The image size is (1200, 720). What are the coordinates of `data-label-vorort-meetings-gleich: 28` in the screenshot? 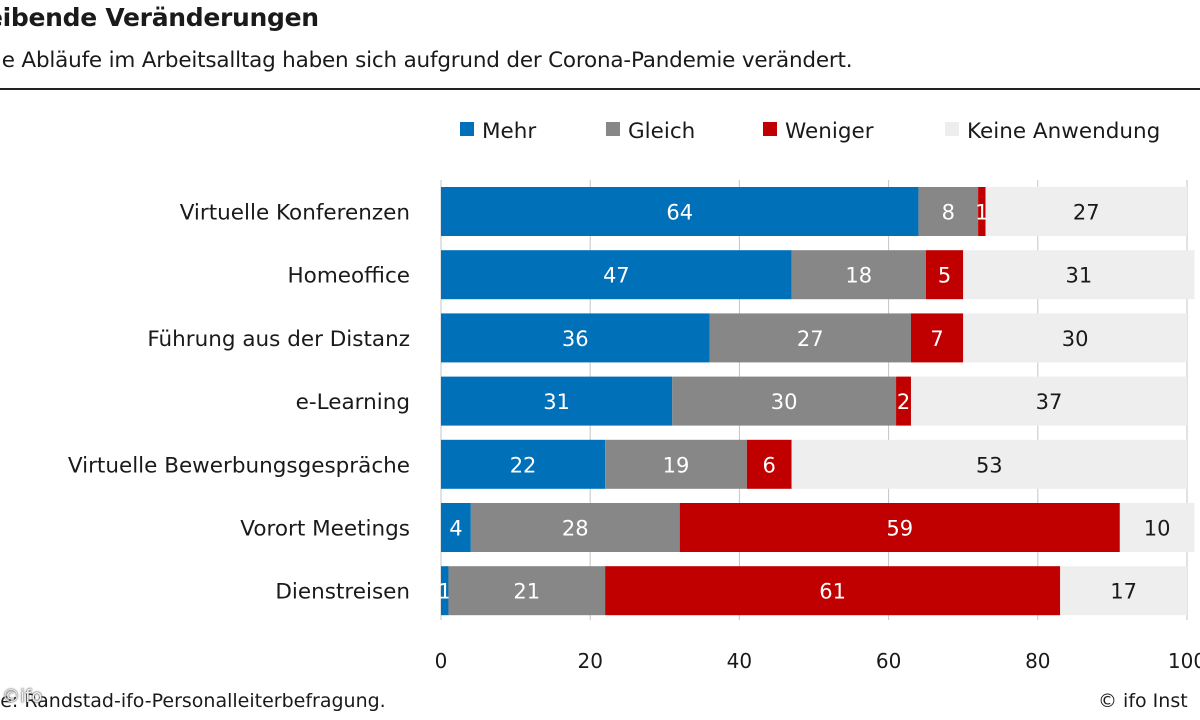 It's located at (575, 529).